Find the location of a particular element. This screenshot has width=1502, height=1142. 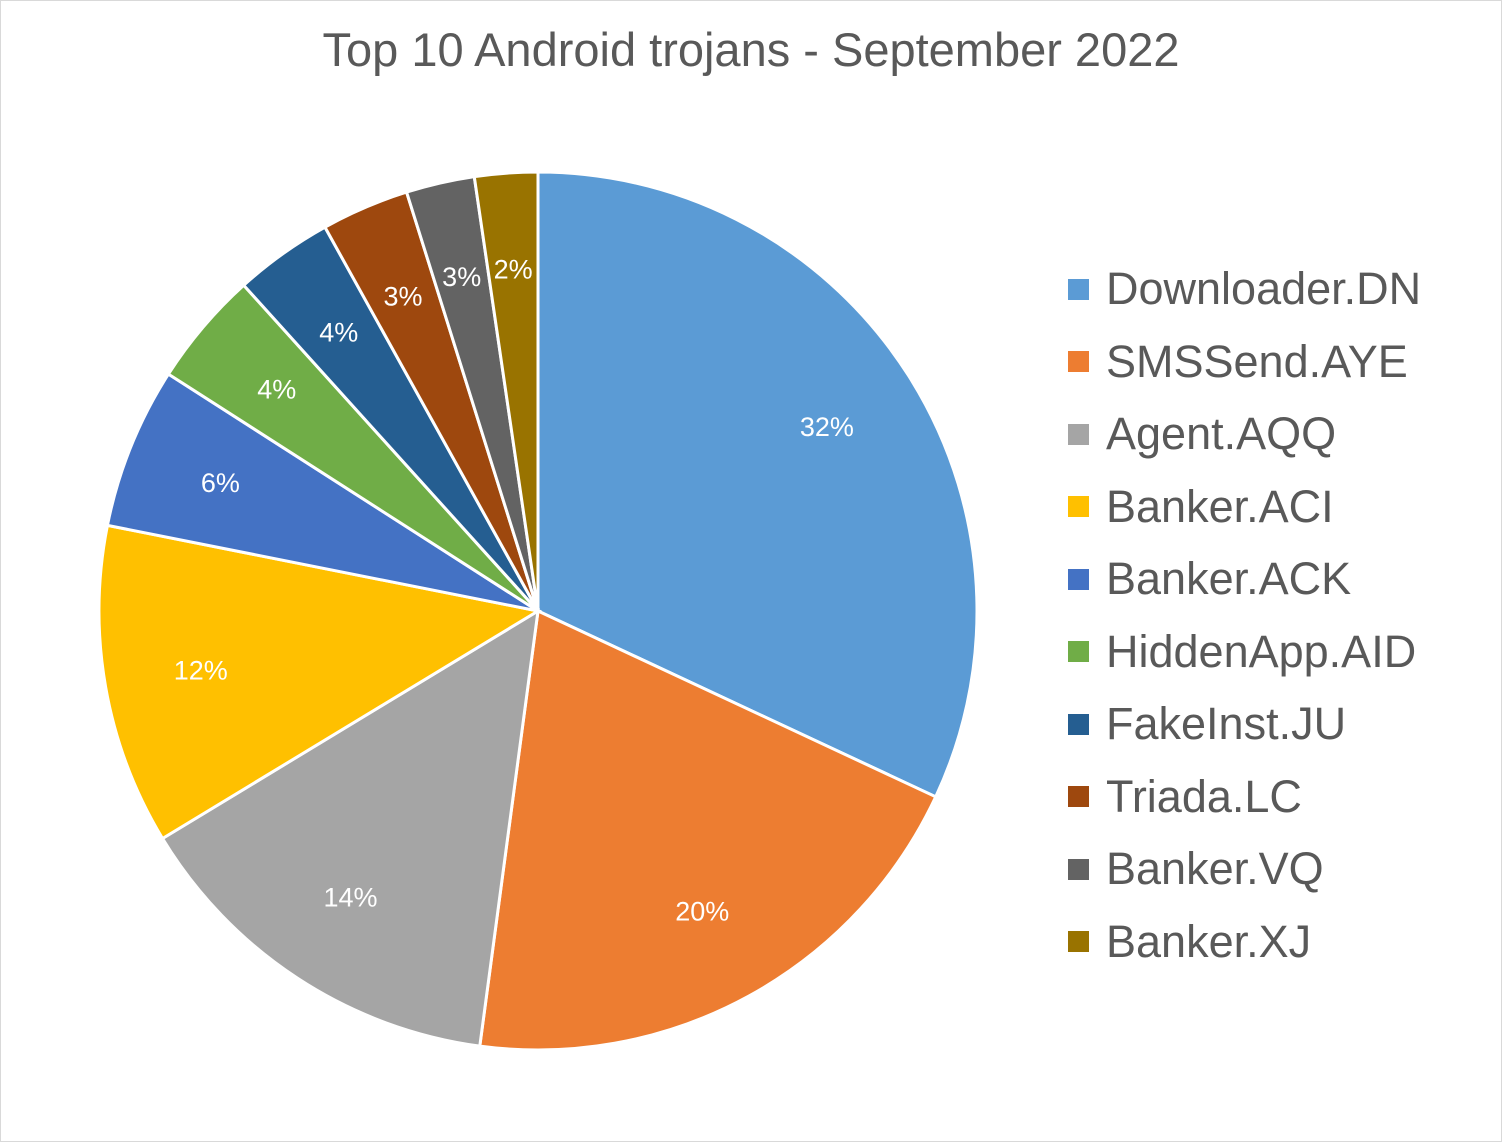

data-label-smssend-aye: 20% is located at coordinates (702, 911).